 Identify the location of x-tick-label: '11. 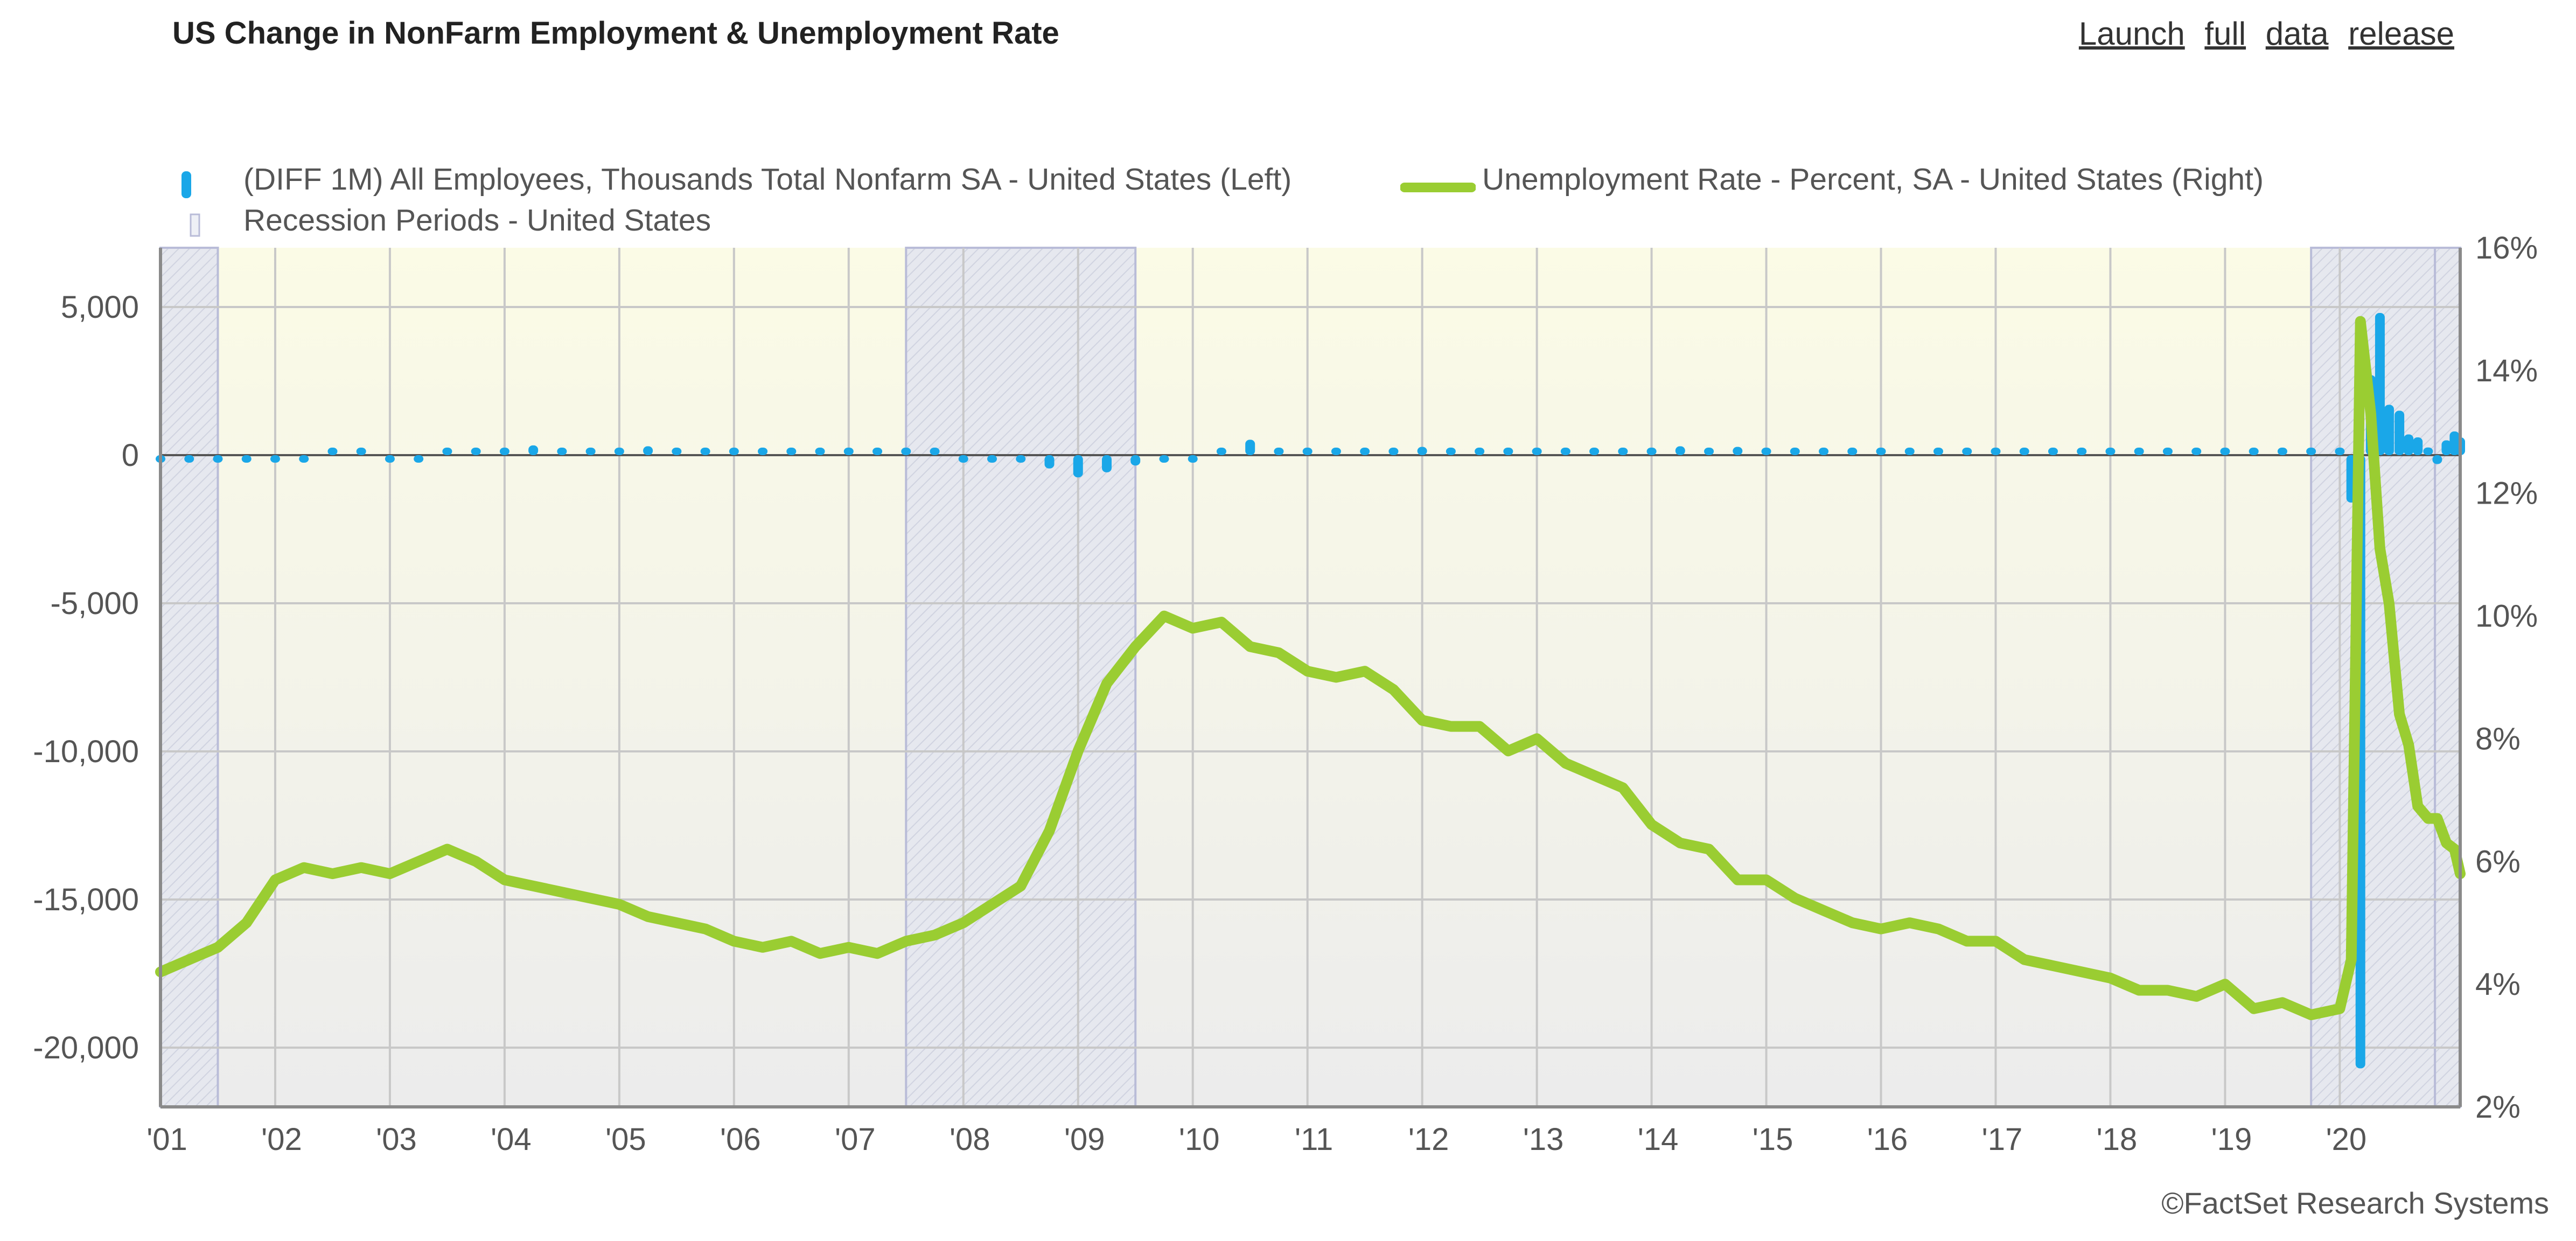
(1314, 1140).